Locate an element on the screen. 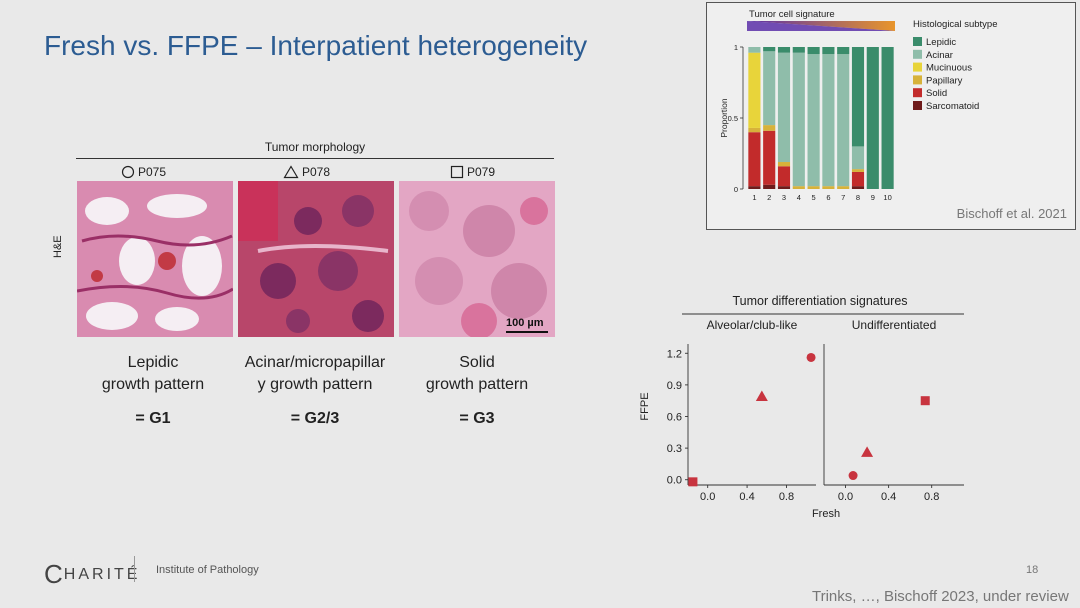  legend-label: Sarcomatoid is located at coordinates (952, 106).